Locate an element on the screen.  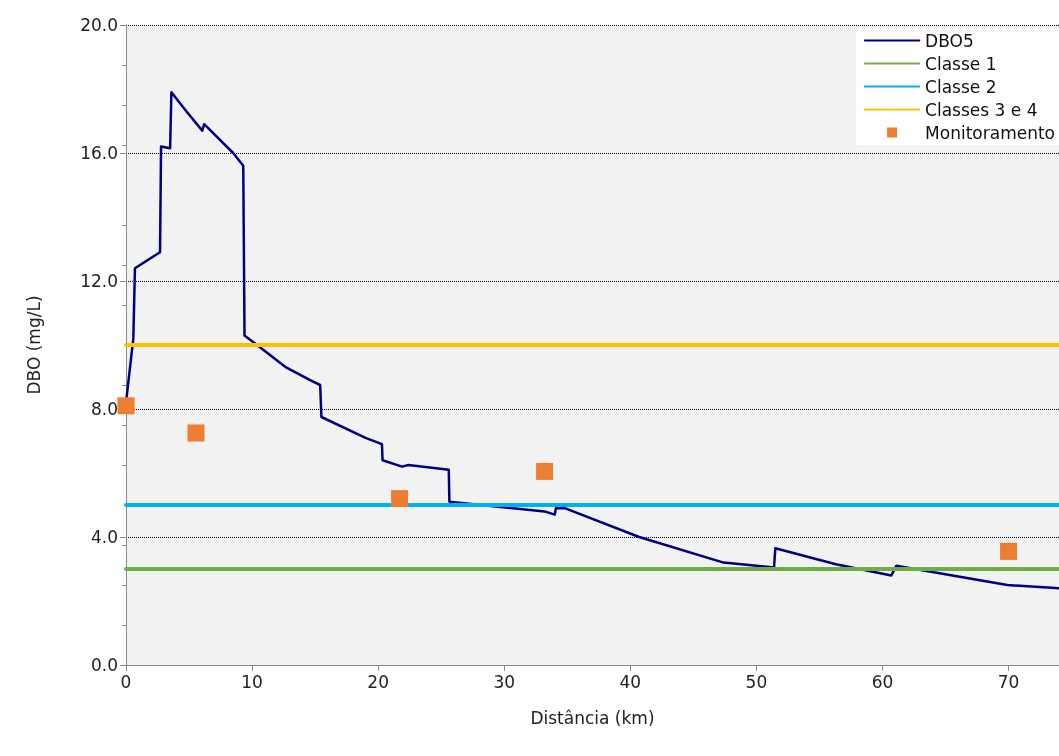
legend-label: Classe 2 is located at coordinates (961, 86).